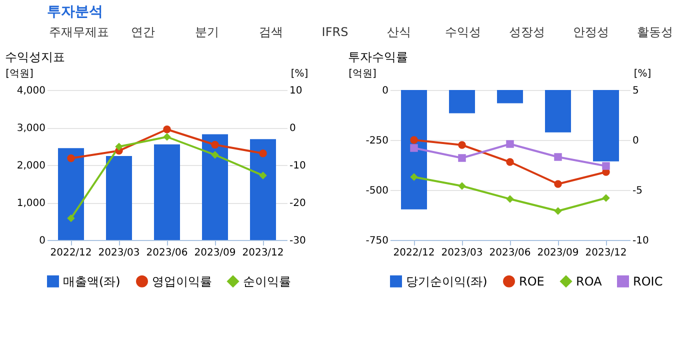  What do you see at coordinates (399, 32) in the screenshot?
I see `text: 산식` at bounding box center [399, 32].